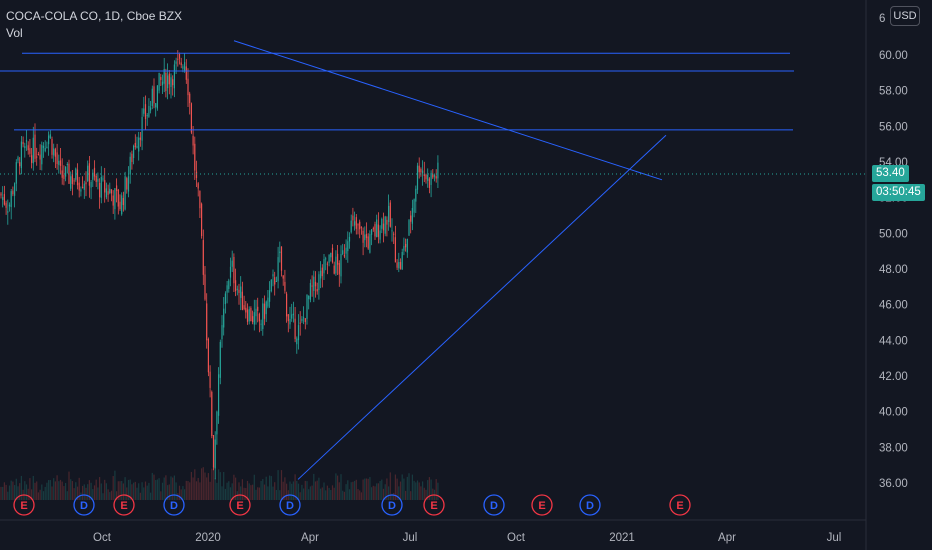 The image size is (932, 550). Describe the element at coordinates (893, 127) in the screenshot. I see `price-tick-label: 56.00` at that location.